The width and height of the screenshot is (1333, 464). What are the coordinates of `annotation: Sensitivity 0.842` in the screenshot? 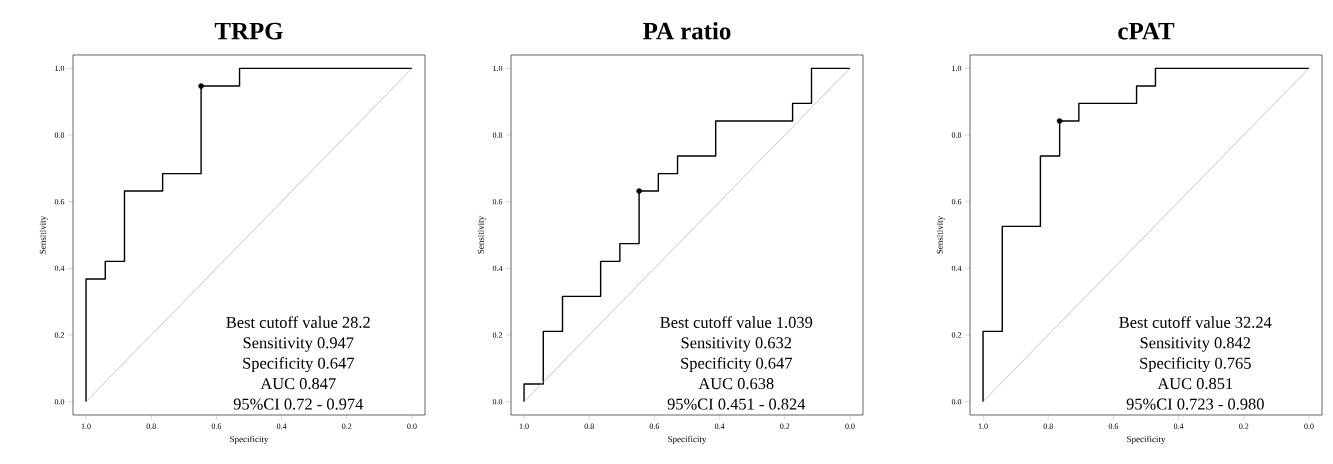 It's located at (1195, 344).